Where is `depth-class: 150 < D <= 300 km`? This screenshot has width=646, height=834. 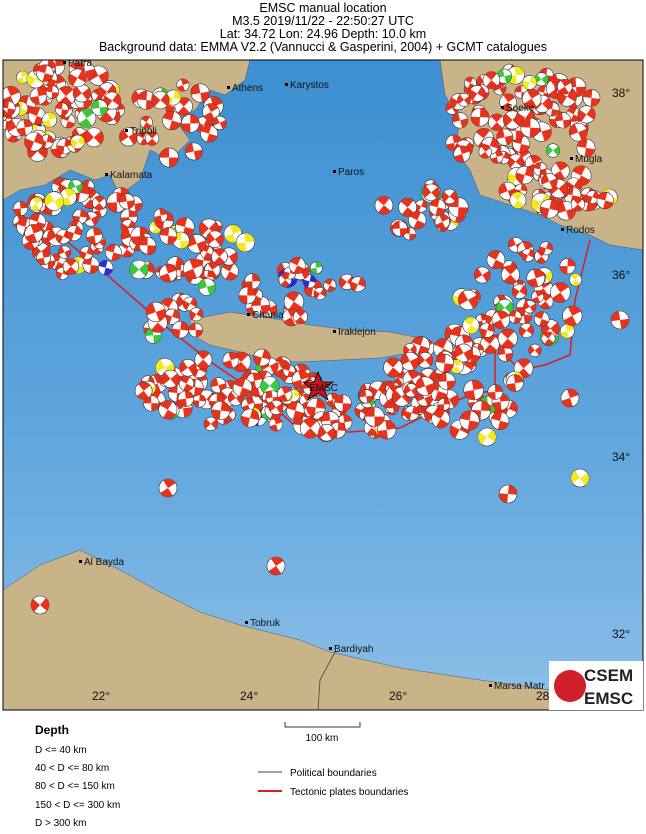 depth-class: 150 < D <= 300 km is located at coordinates (77, 805).